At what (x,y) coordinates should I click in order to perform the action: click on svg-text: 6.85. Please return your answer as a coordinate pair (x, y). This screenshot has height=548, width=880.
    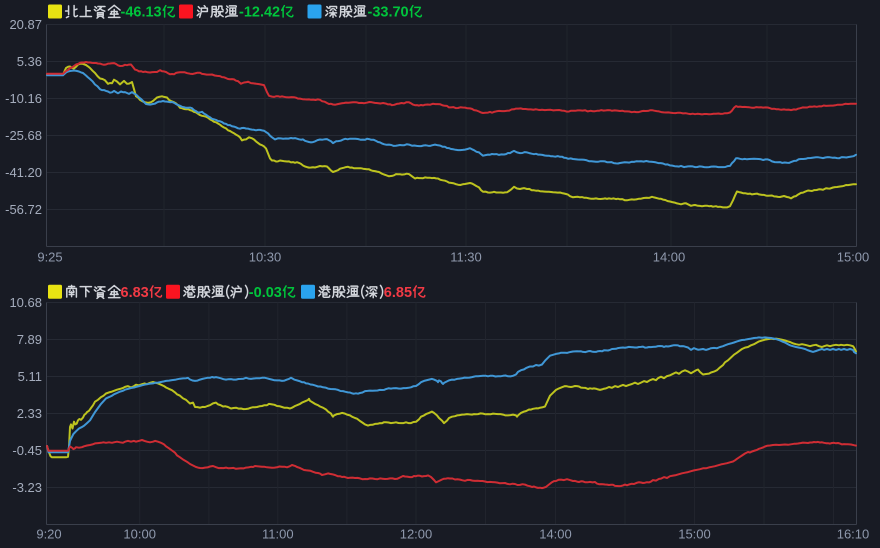
    Looking at the image, I should click on (398, 293).